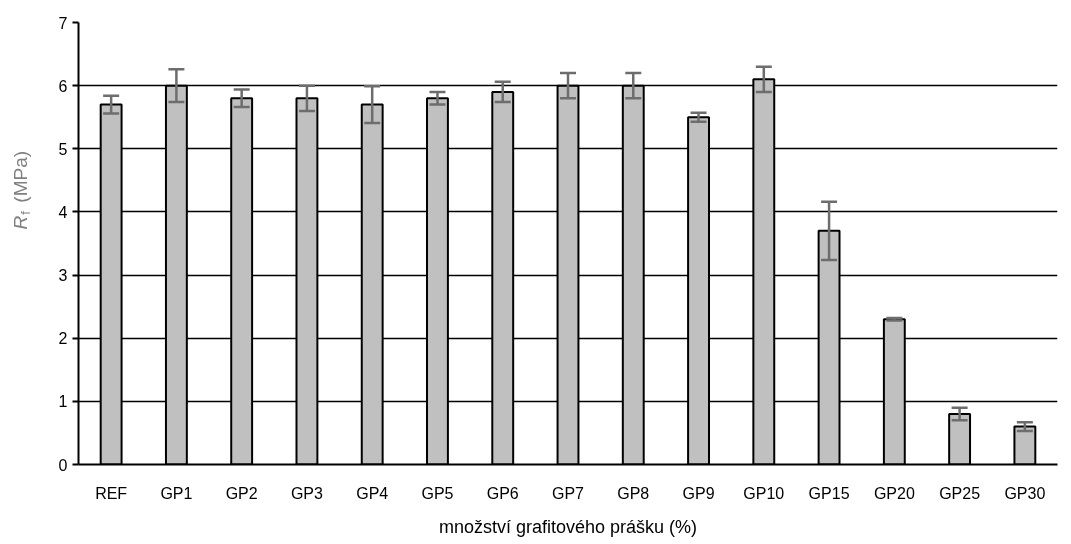 This screenshot has width=1071, height=544. I want to click on x-tick-label: GP3, so click(307, 493).